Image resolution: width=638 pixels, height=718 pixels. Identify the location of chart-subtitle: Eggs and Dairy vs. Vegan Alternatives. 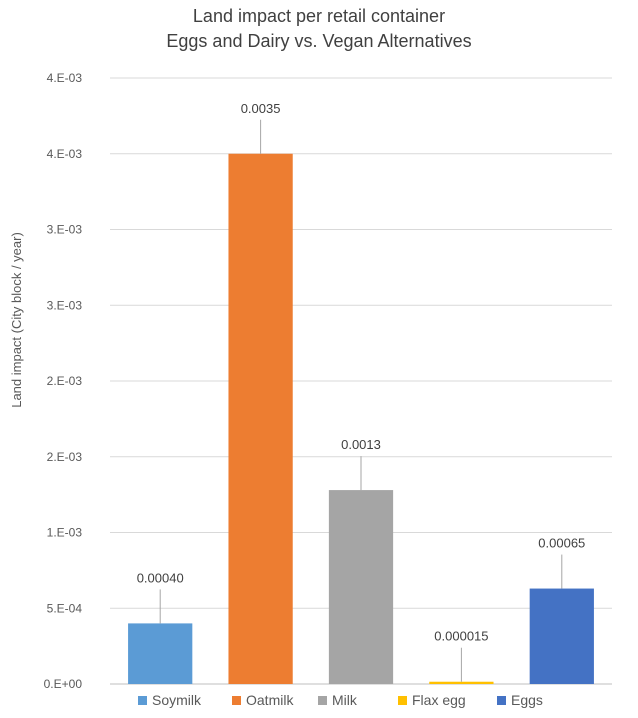
(318, 41).